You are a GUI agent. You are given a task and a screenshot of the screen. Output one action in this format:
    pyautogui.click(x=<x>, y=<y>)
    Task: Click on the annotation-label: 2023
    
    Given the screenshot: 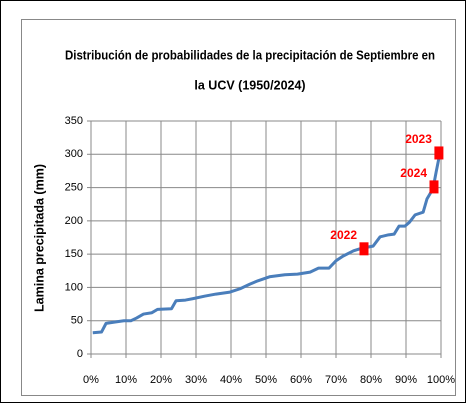 What is the action you would take?
    pyautogui.click(x=418, y=139)
    